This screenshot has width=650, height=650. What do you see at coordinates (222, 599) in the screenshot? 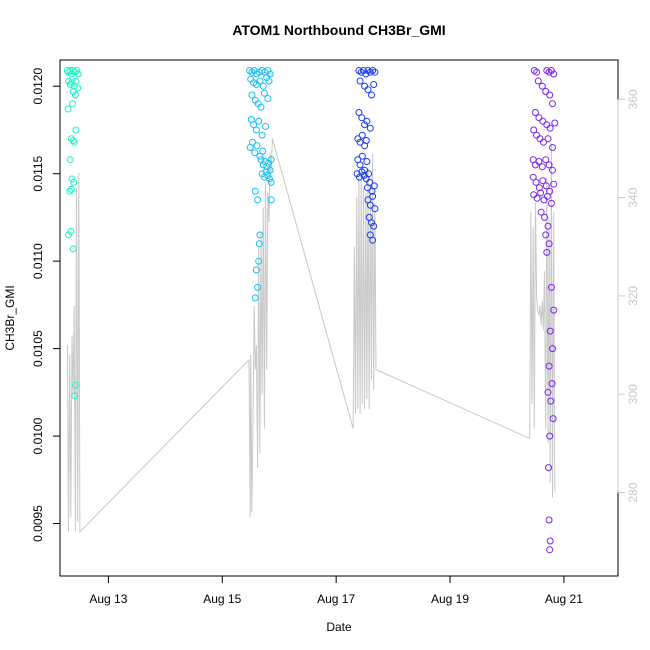
I see `x-tick-label: Aug 15` at bounding box center [222, 599].